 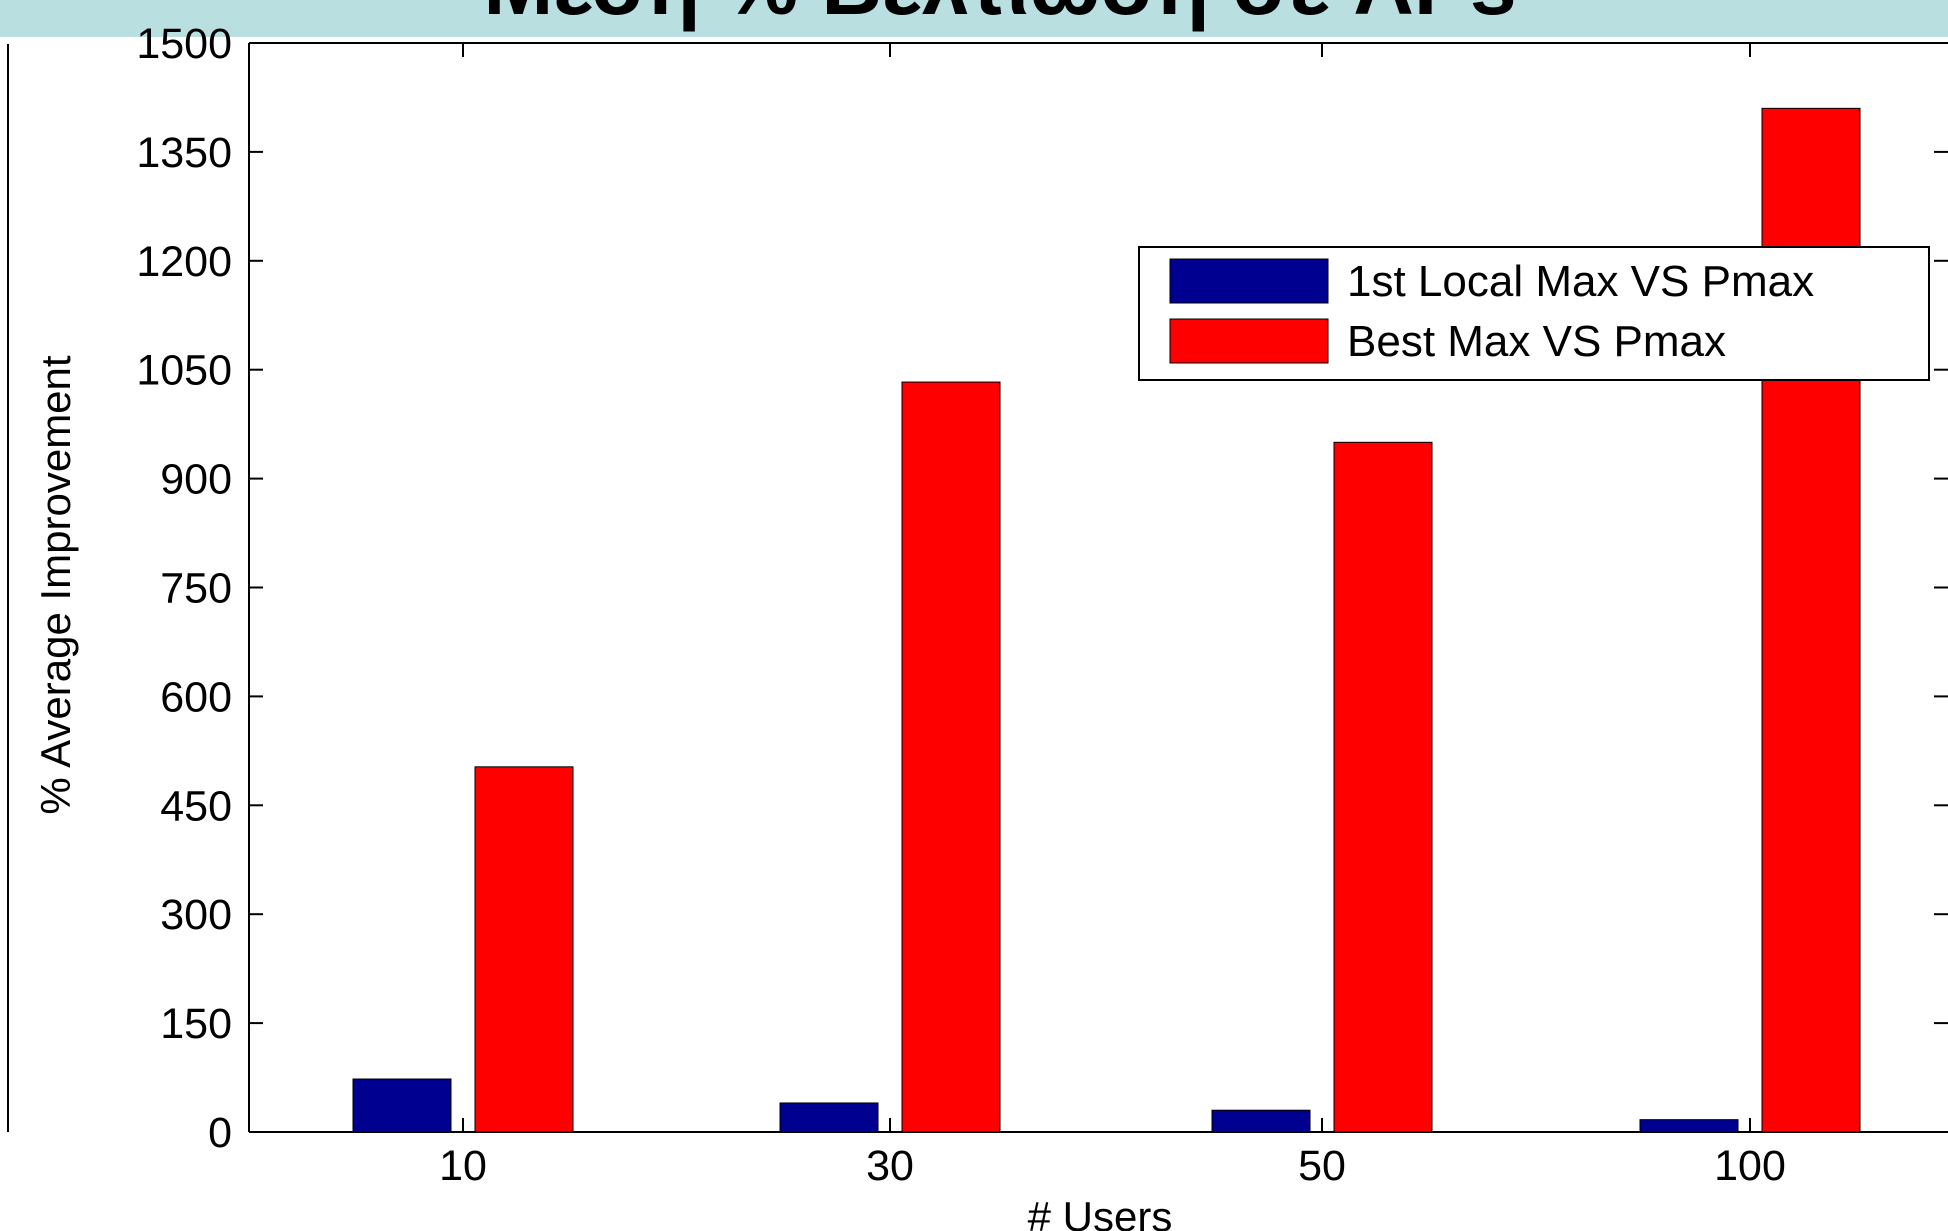 I want to click on slide-title: Μέση % Βελτίωση σε APs, so click(x=999, y=16).